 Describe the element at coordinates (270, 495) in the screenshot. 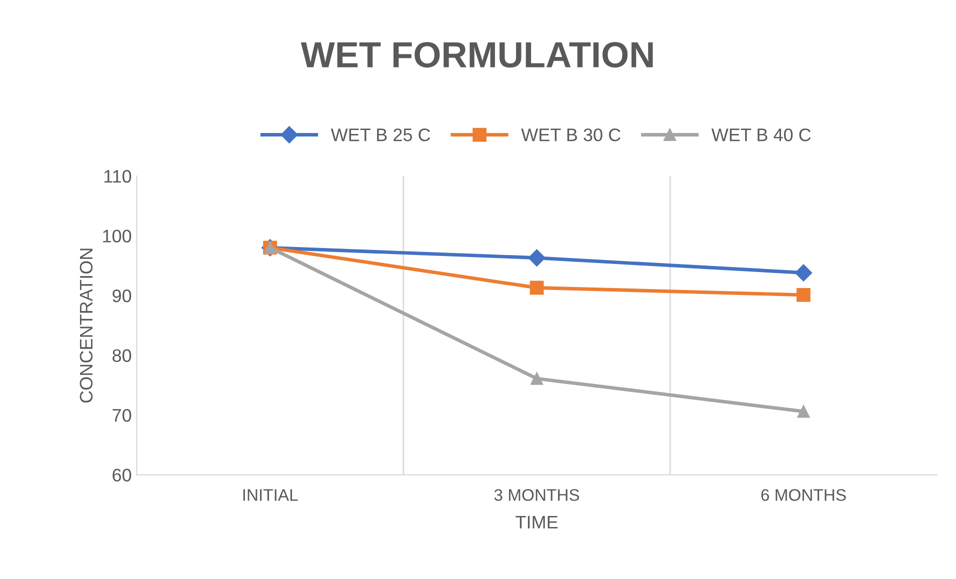

I see `x-tick-label: INITIAL` at that location.